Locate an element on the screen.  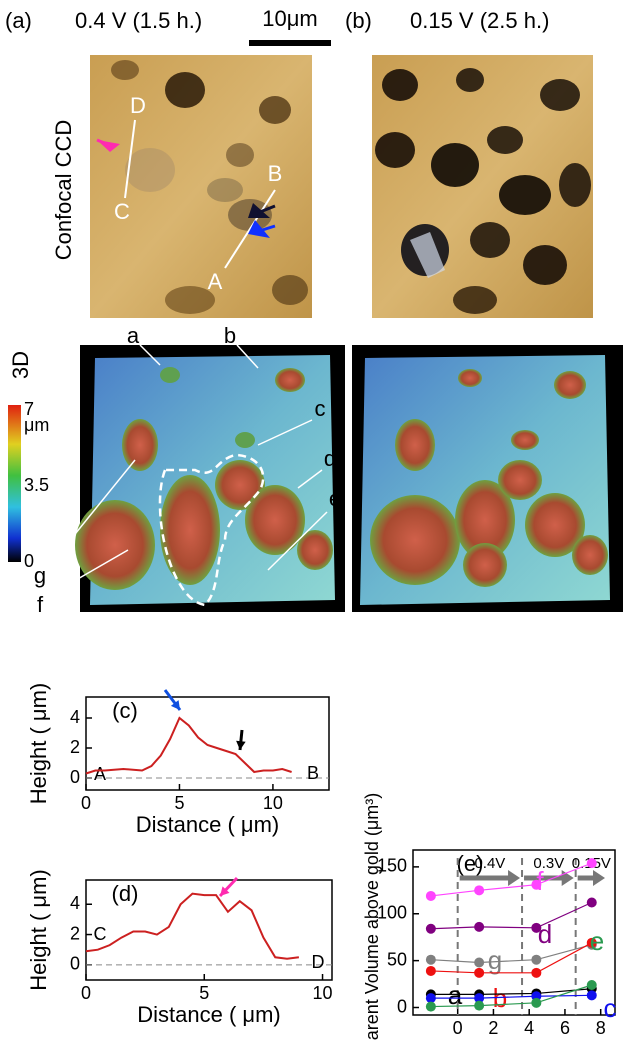
panel-label: (d) is located at coordinates (125, 893).